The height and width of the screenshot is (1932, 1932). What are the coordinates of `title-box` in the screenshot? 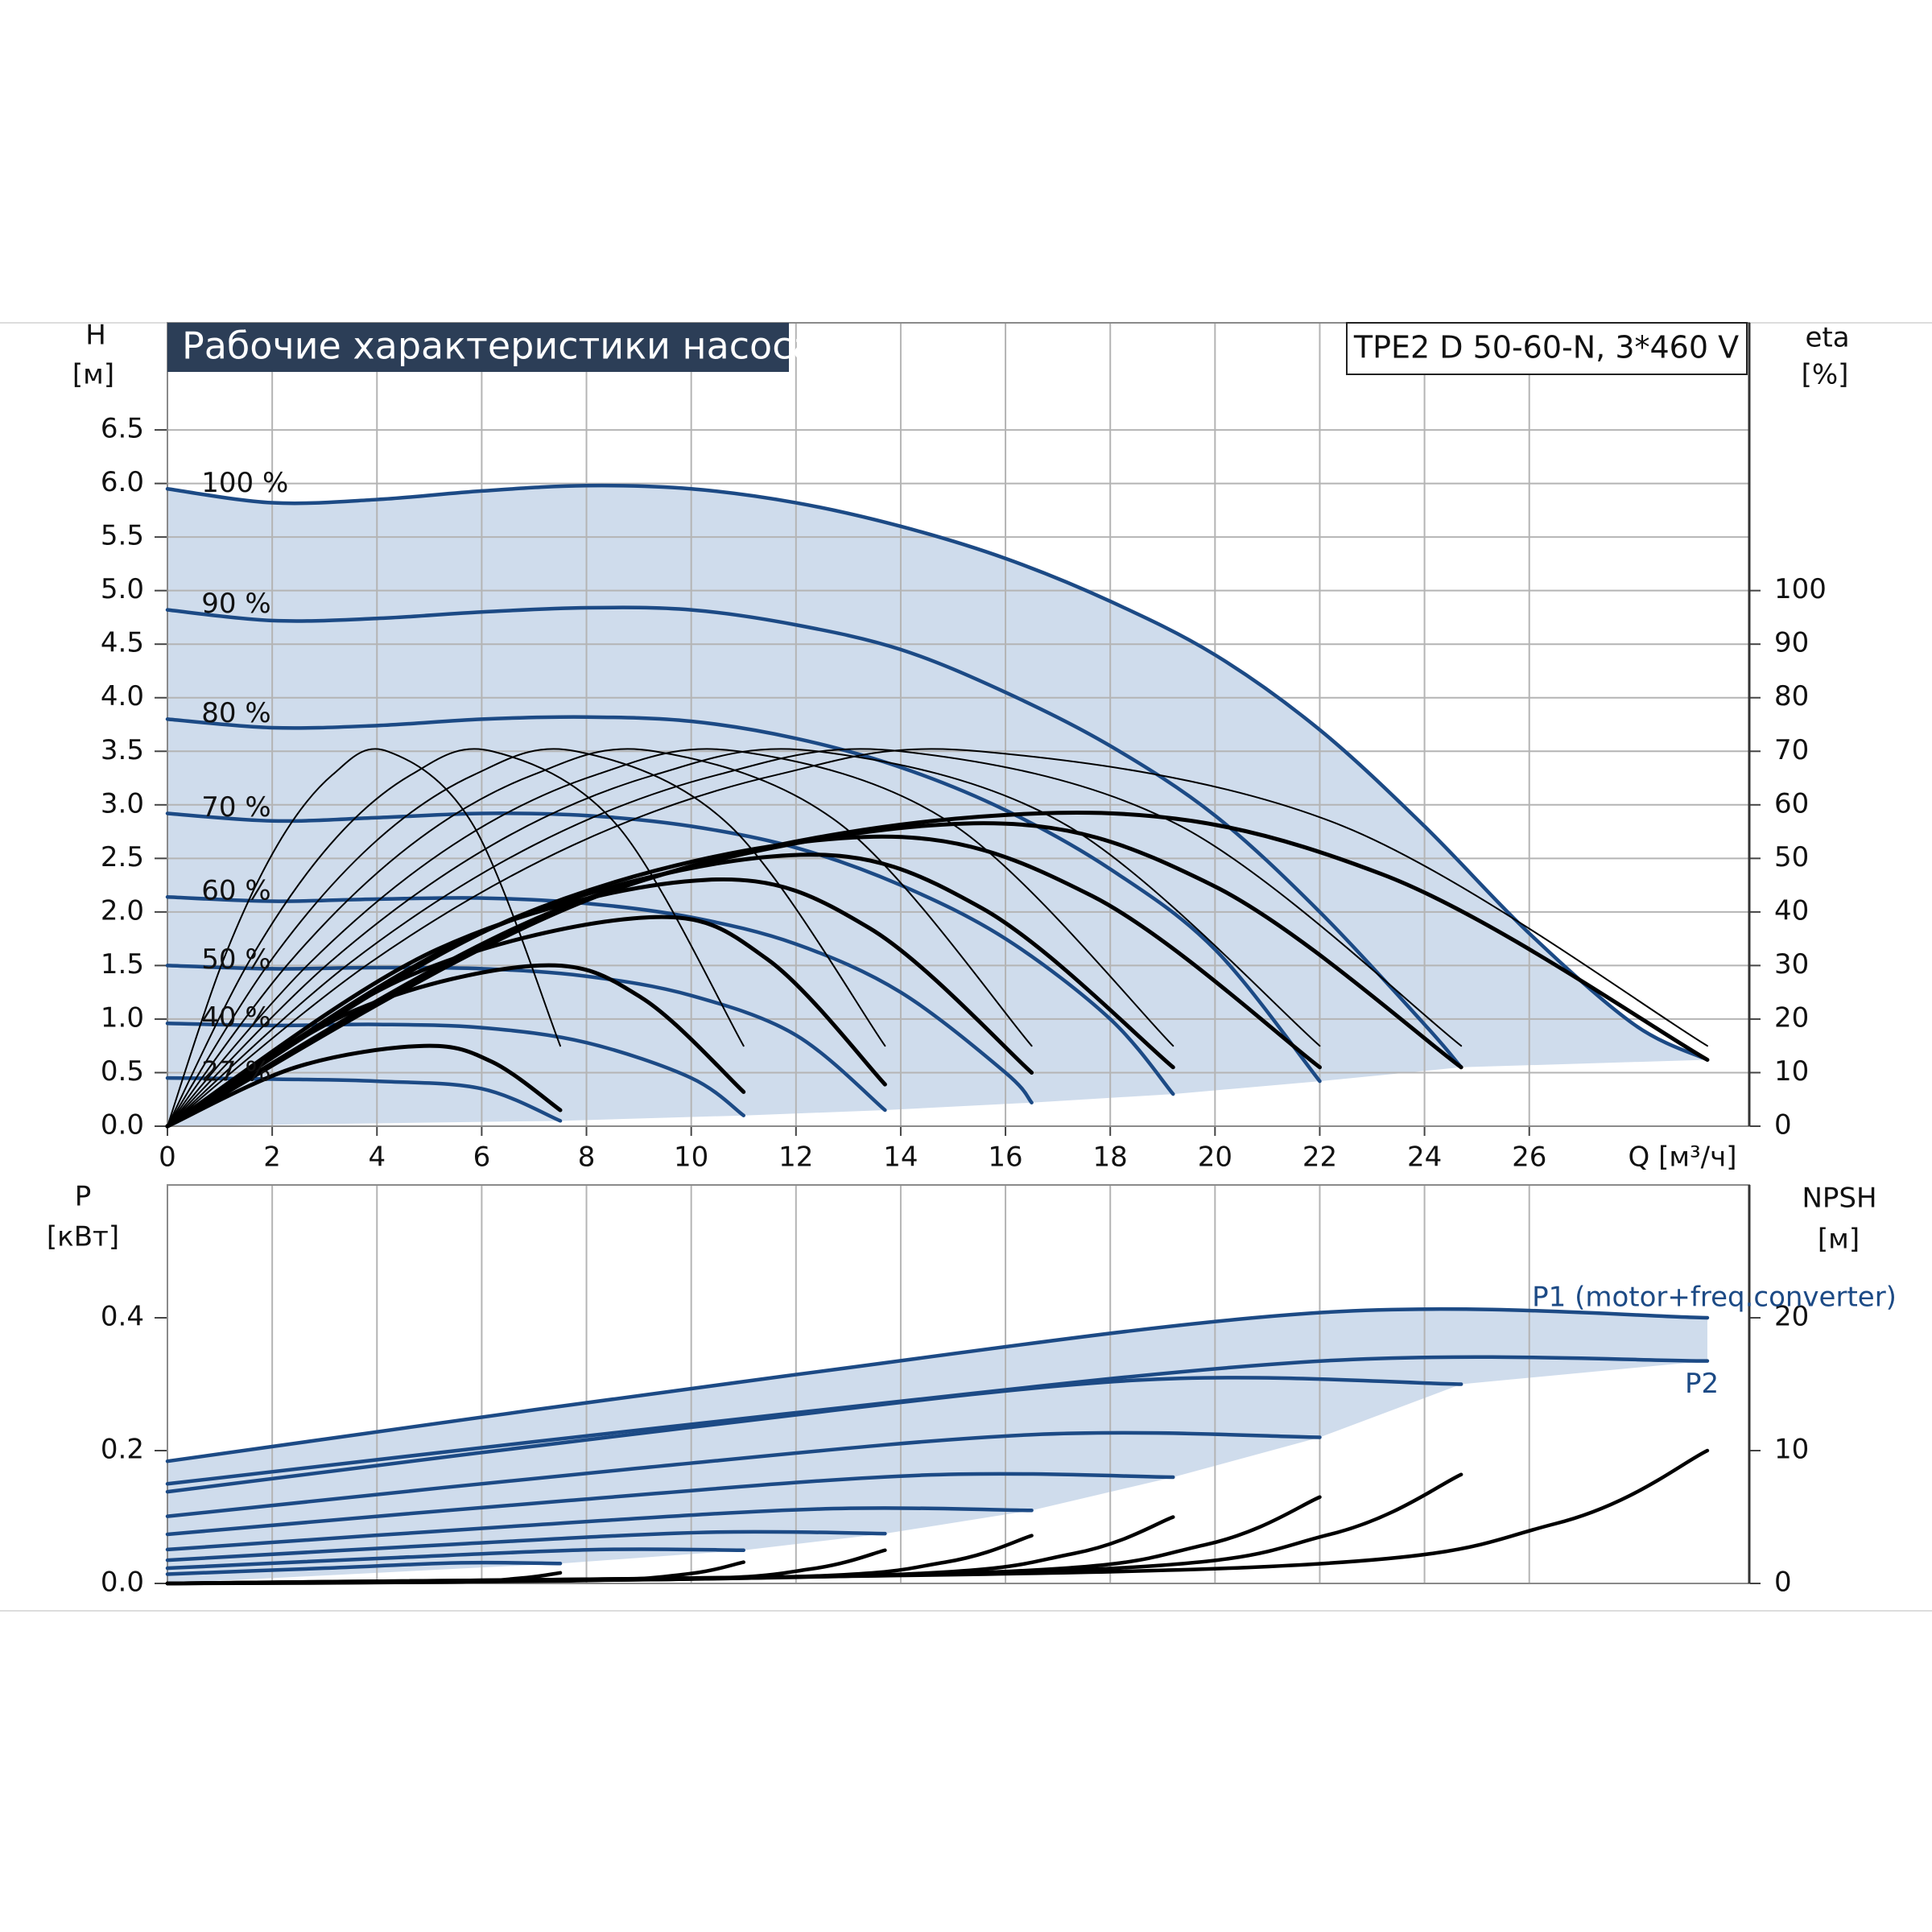 It's located at (478, 347).